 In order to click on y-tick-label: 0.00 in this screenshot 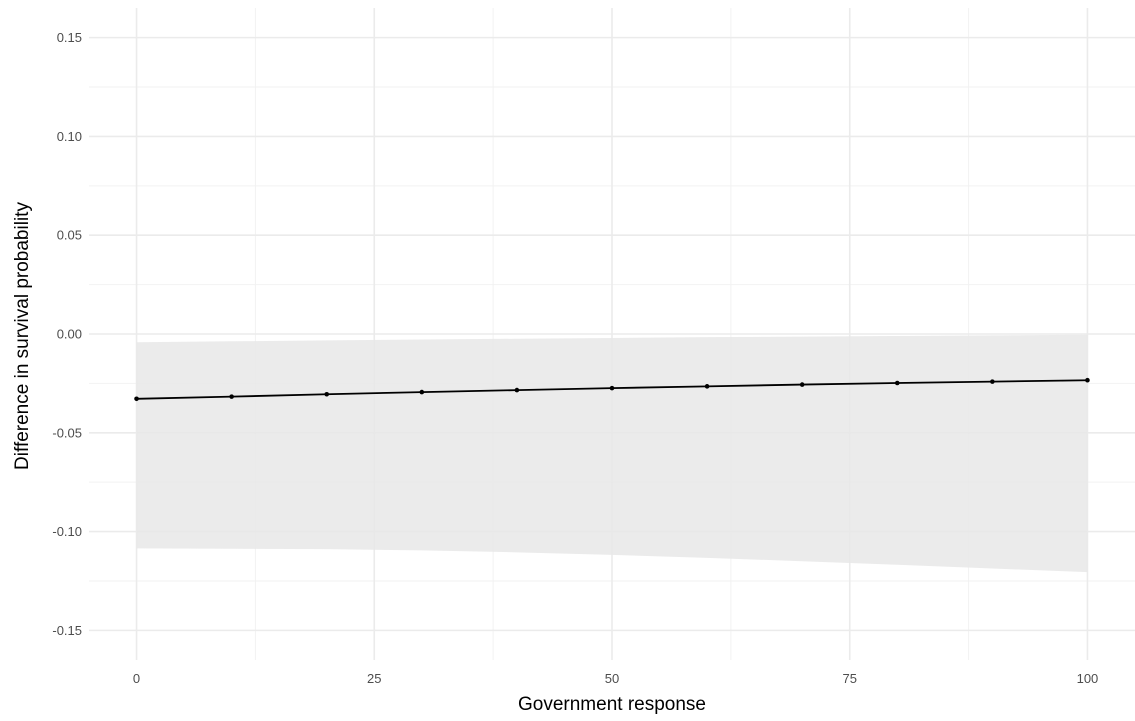, I will do `click(69, 334)`.